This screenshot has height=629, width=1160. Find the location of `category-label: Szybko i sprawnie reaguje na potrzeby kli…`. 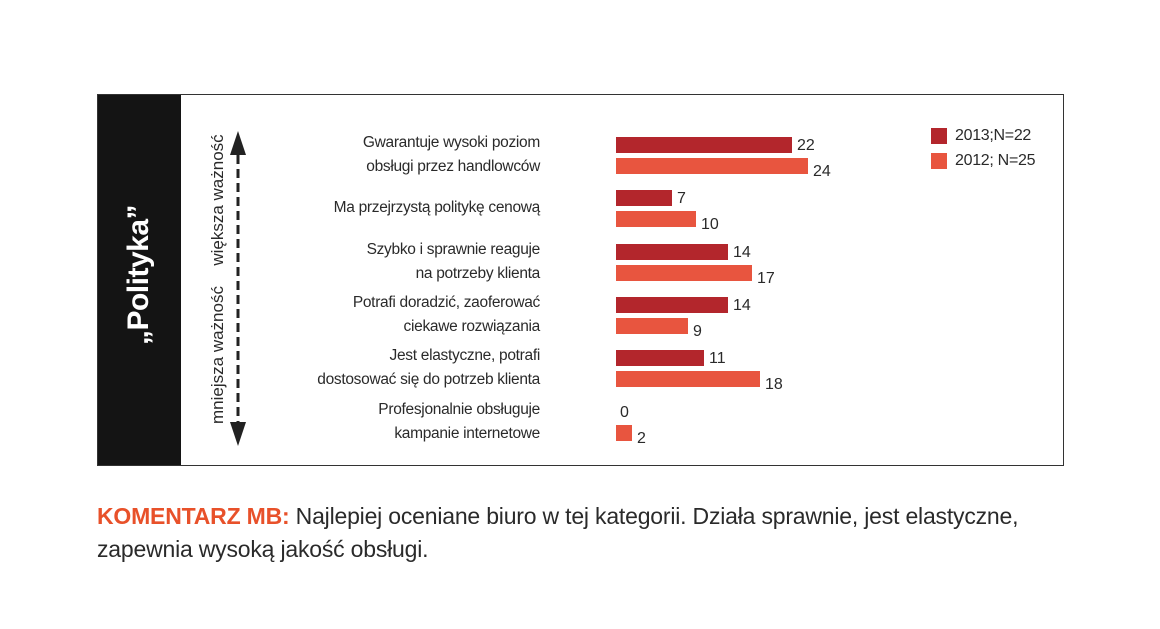

category-label: Szybko i sprawnie reaguje na potrzeby kli… is located at coordinates (453, 262).